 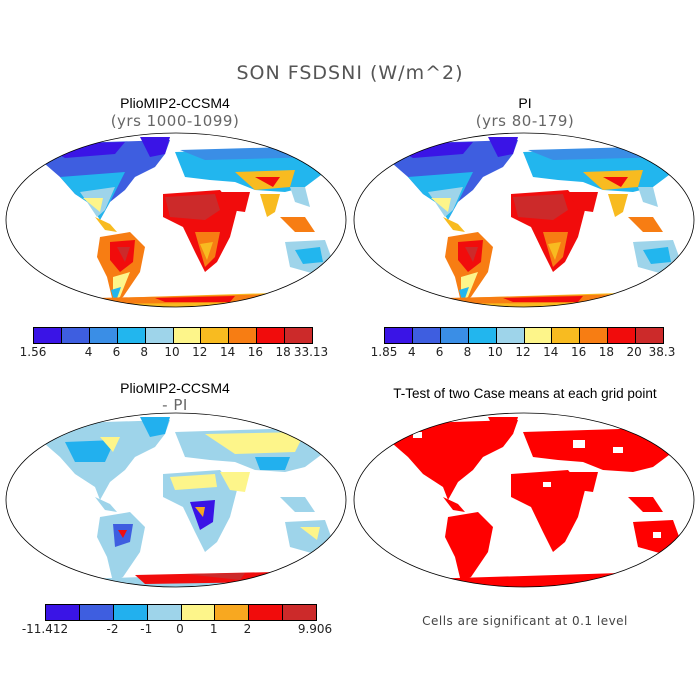 I want to click on colorbar-tick-label: 20, so click(x=634, y=352).